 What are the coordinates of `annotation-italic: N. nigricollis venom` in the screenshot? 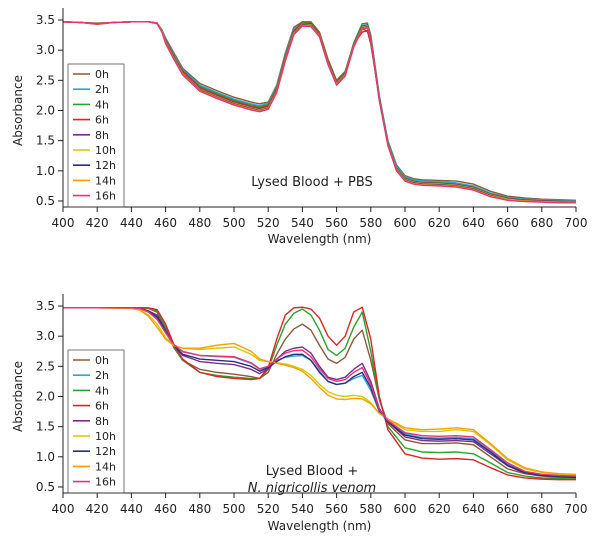 It's located at (312, 488).